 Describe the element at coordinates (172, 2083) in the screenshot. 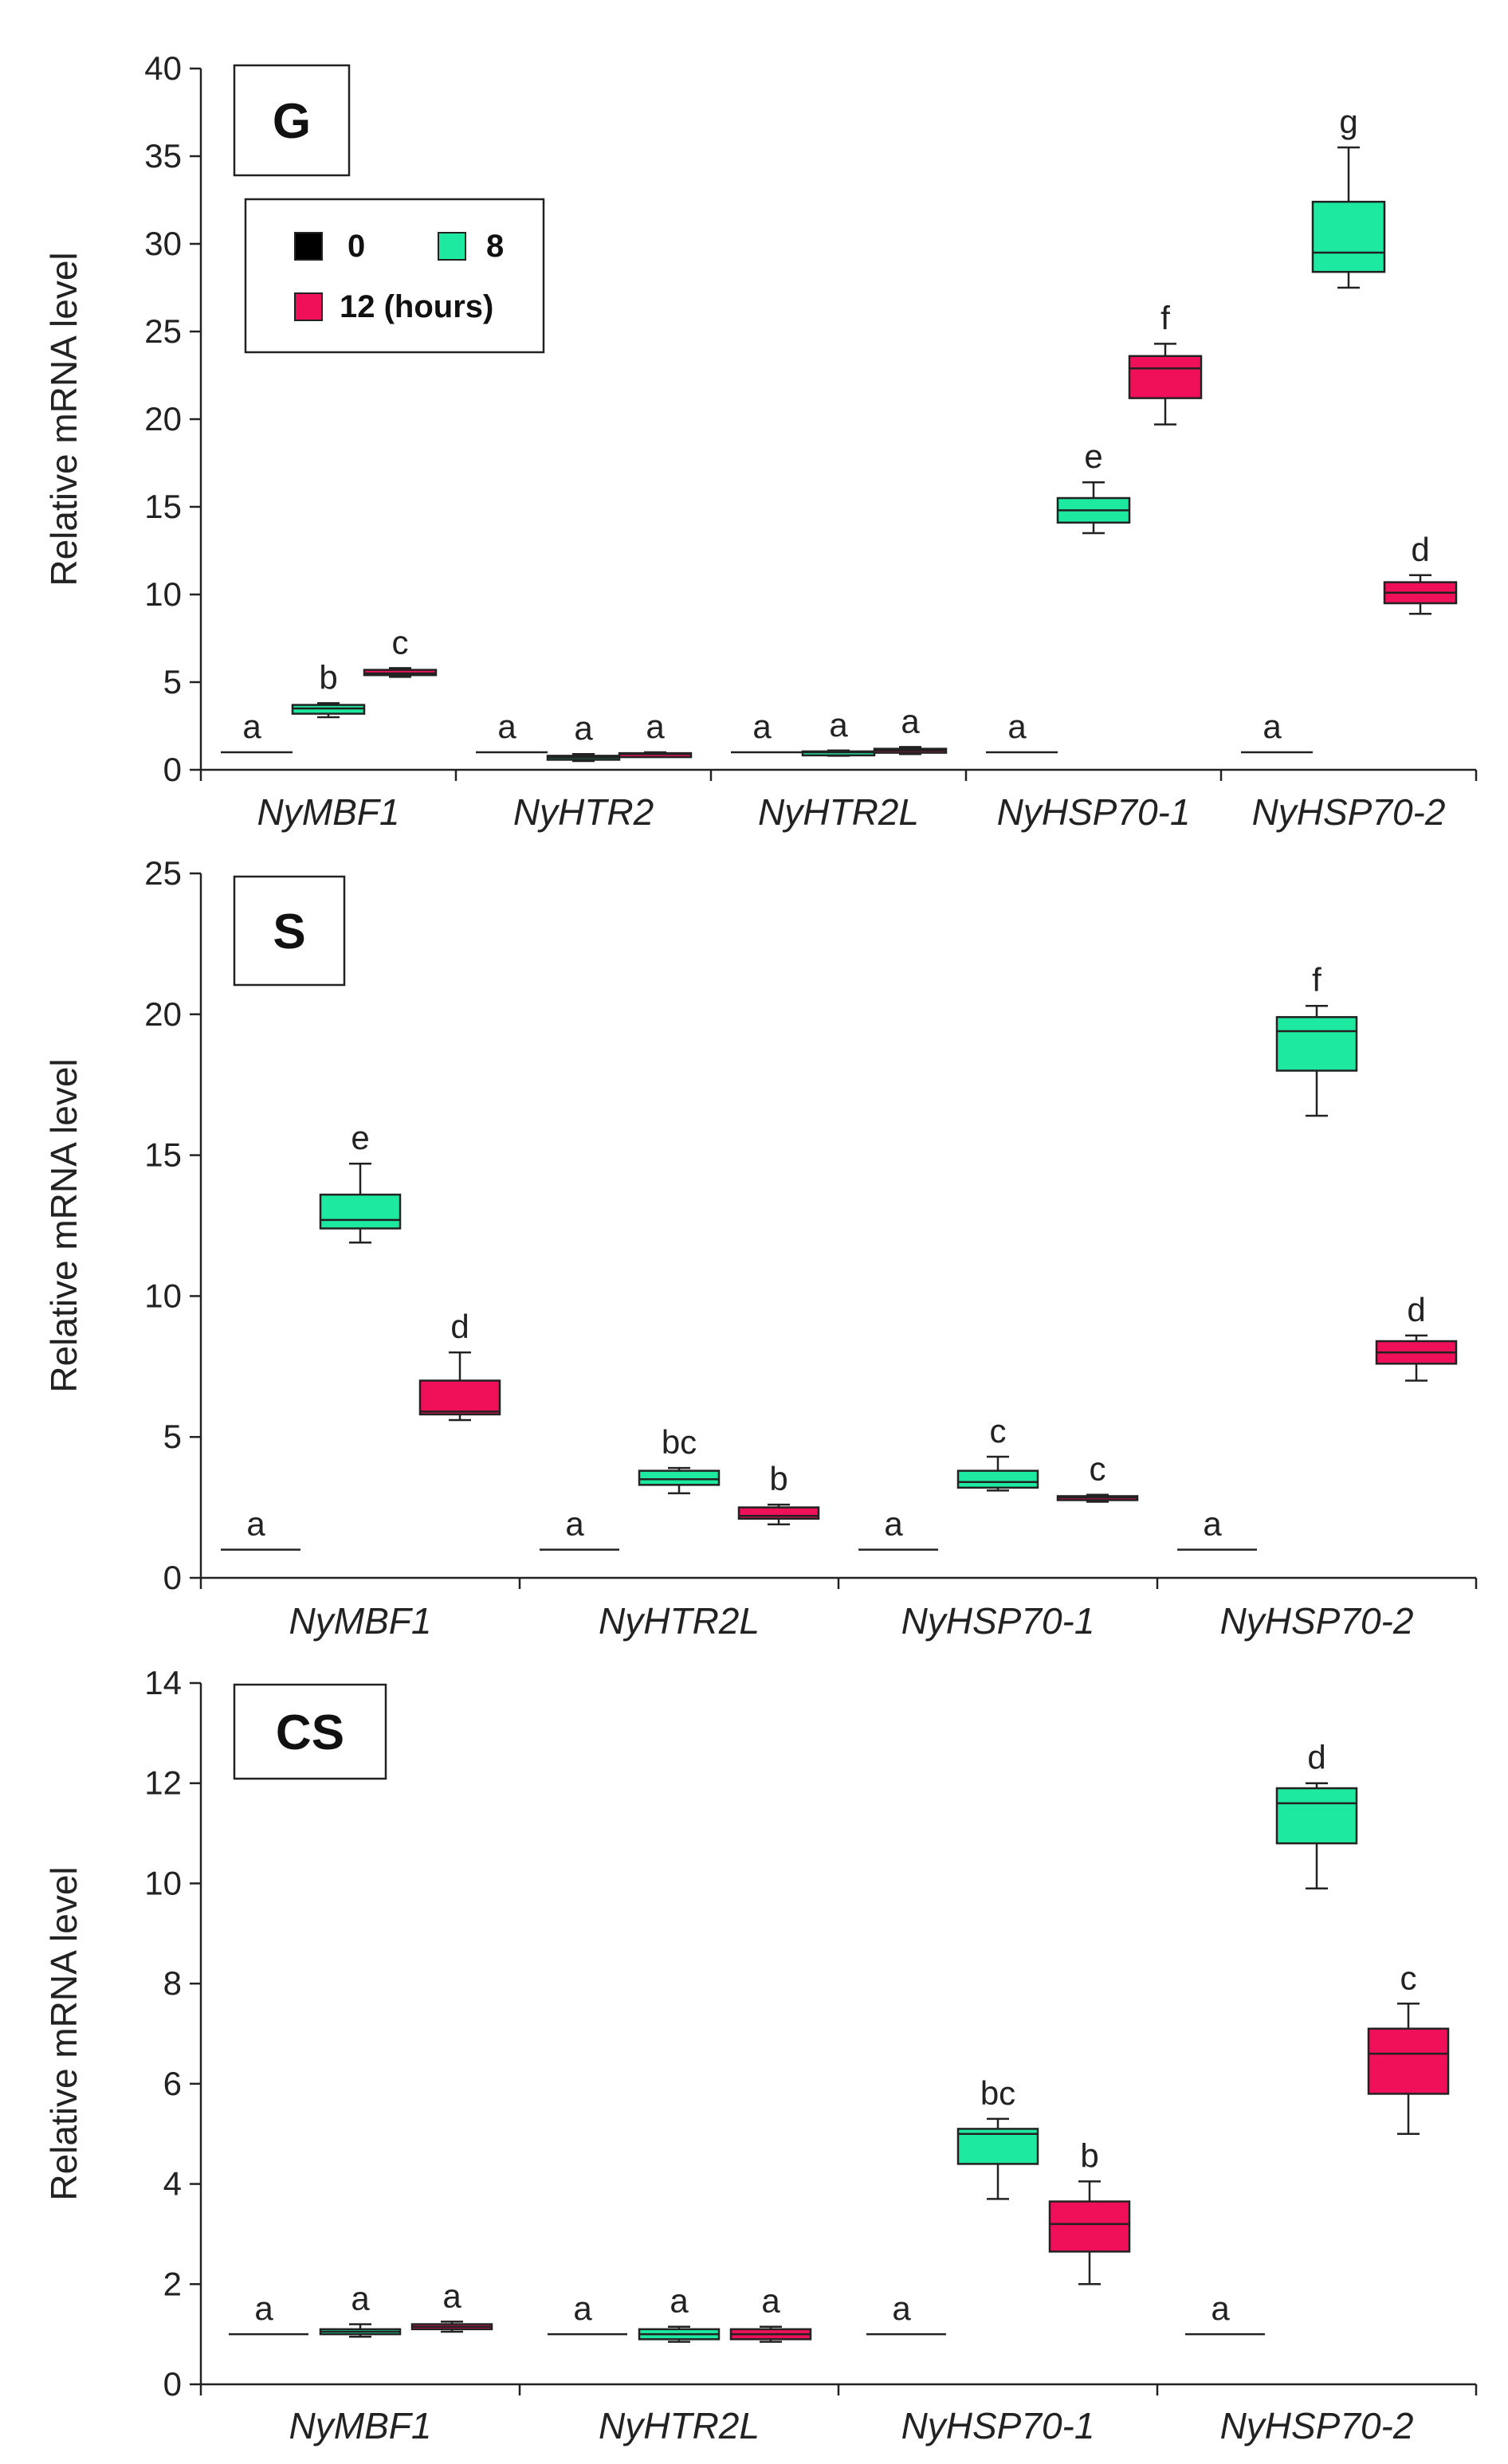

I see `y-tick-label: 6` at that location.